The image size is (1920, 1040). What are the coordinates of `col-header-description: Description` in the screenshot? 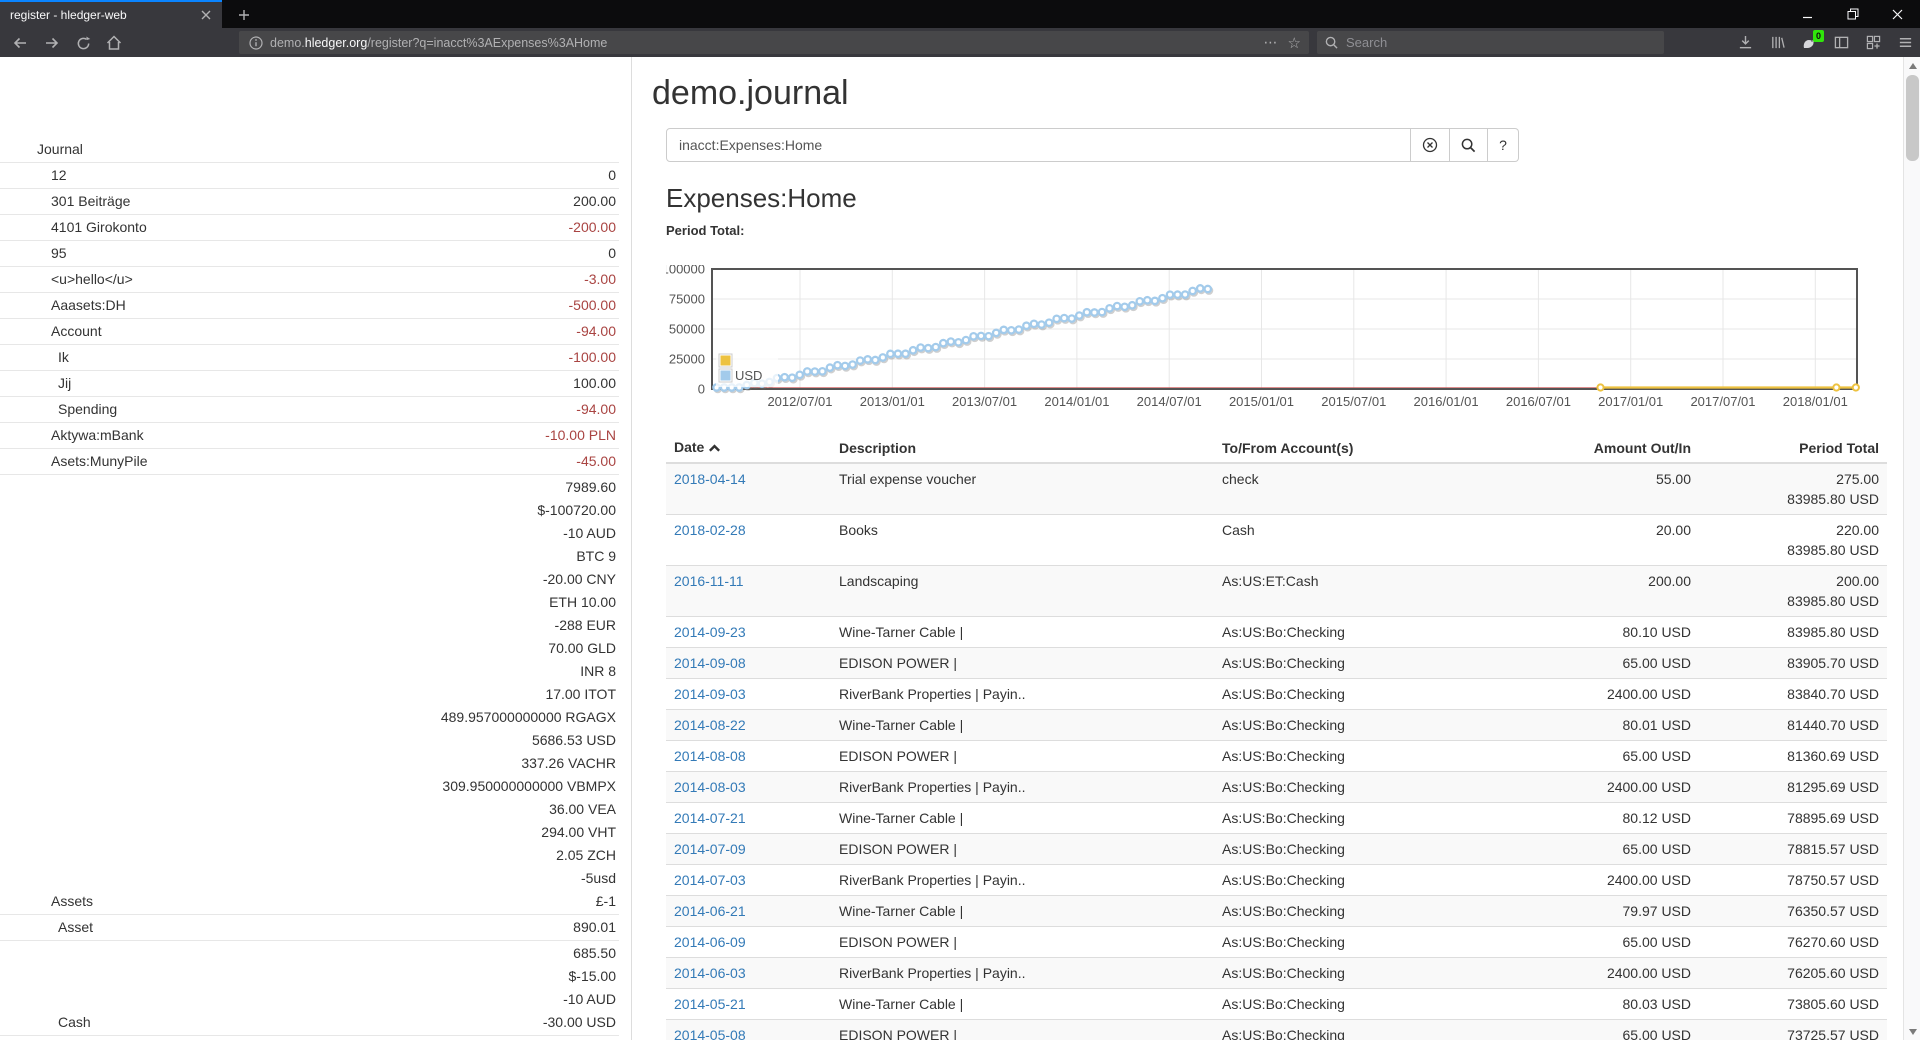 It's located at (1022, 448).